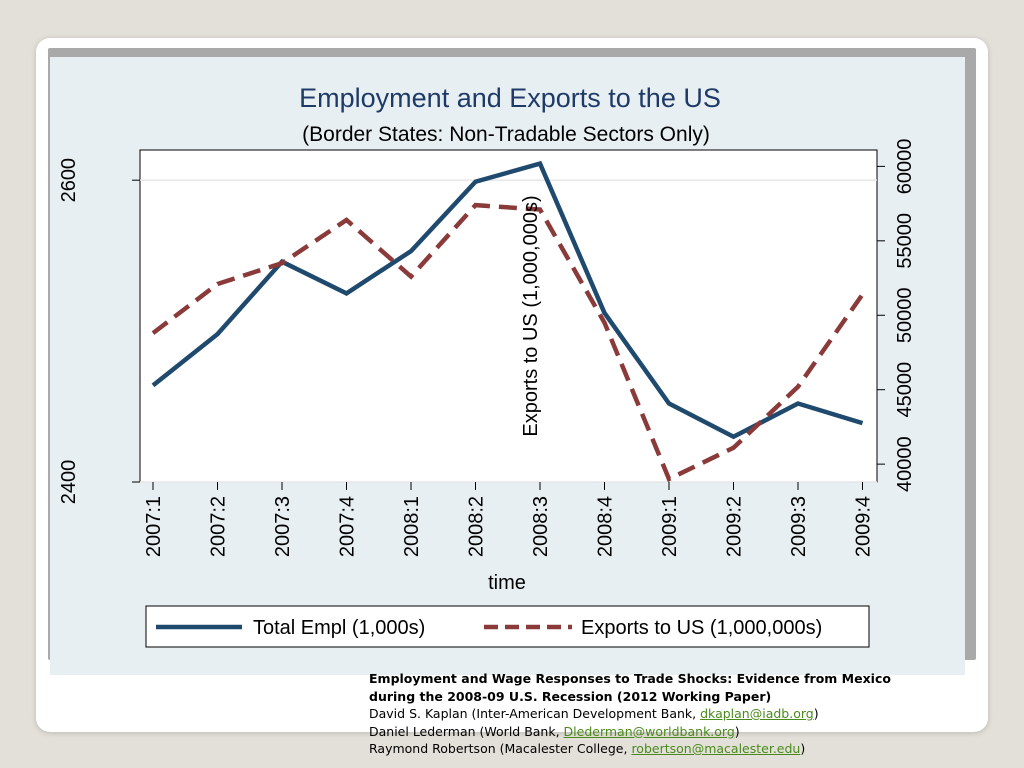 The height and width of the screenshot is (768, 1024). Describe the element at coordinates (735, 526) in the screenshot. I see `x-tick-label: 2009:2` at that location.